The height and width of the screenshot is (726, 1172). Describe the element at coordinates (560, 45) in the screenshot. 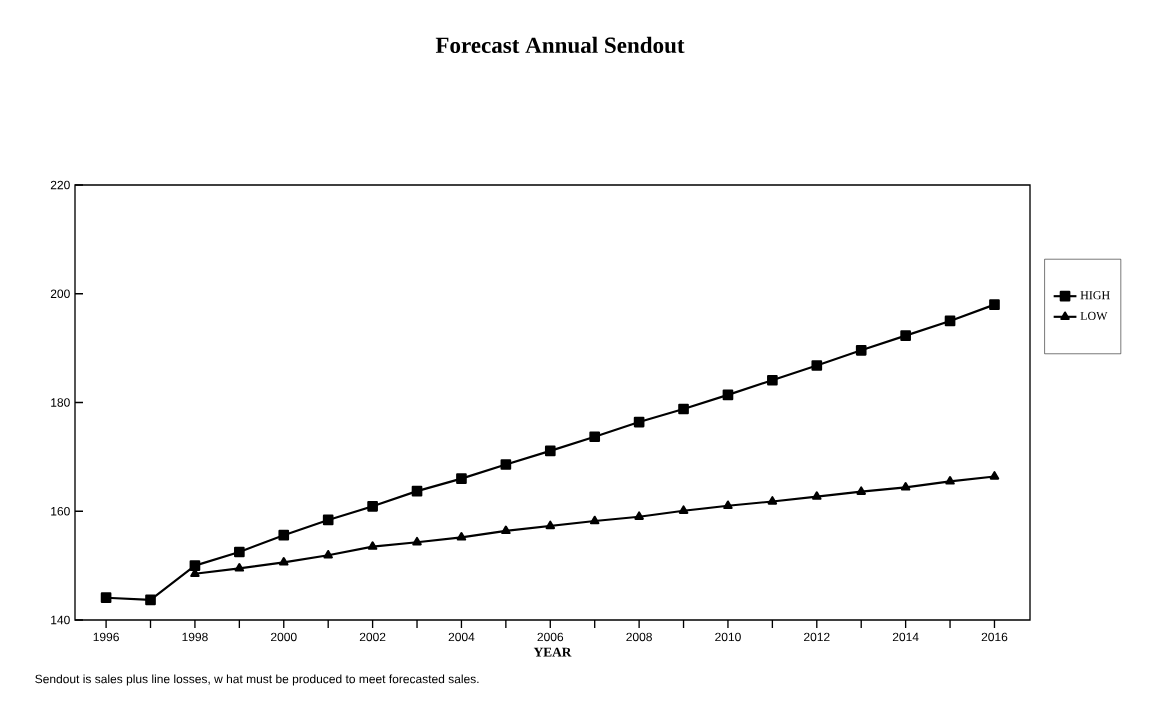

I see `chart-title: Forecast Annual Sendout` at that location.